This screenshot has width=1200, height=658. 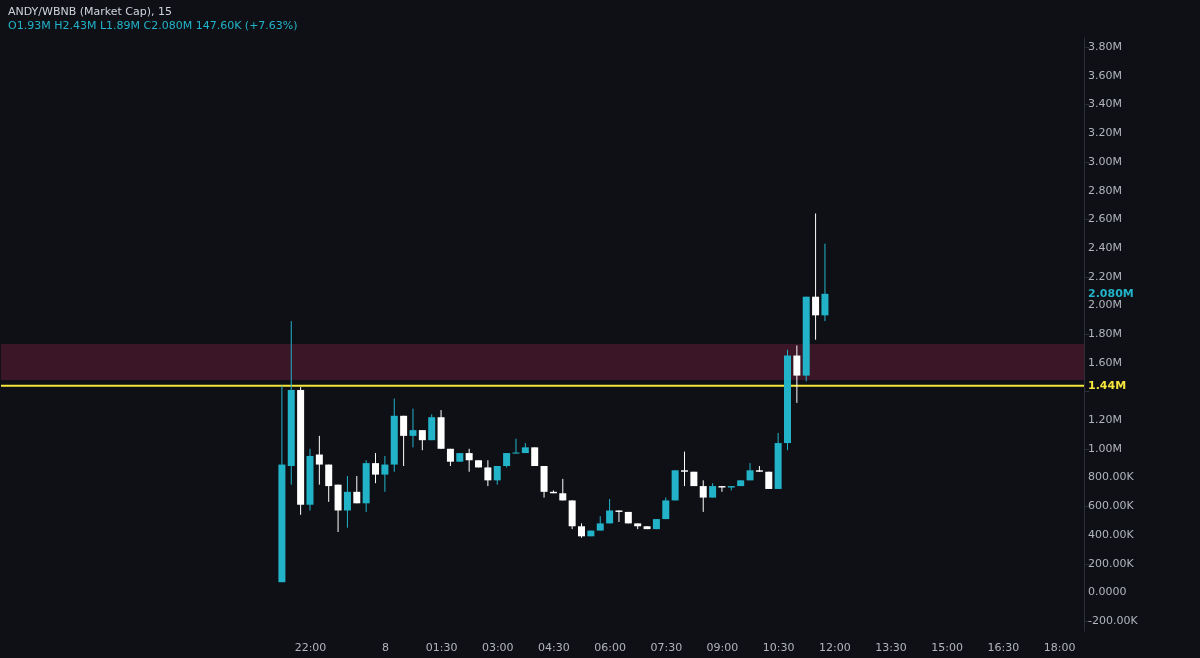 What do you see at coordinates (1105, 333) in the screenshot?
I see `y-tick-label: 1.80M` at bounding box center [1105, 333].